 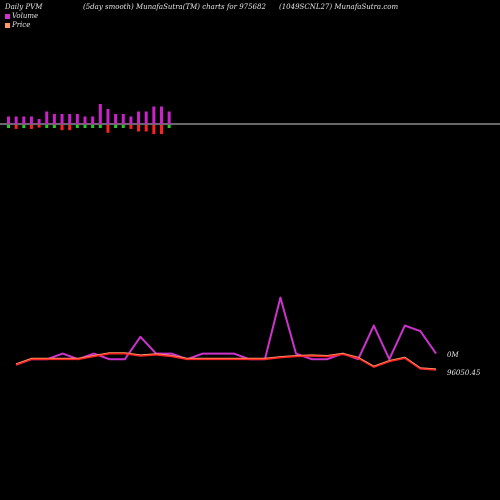 I want to click on volume-line, so click(x=226, y=331).